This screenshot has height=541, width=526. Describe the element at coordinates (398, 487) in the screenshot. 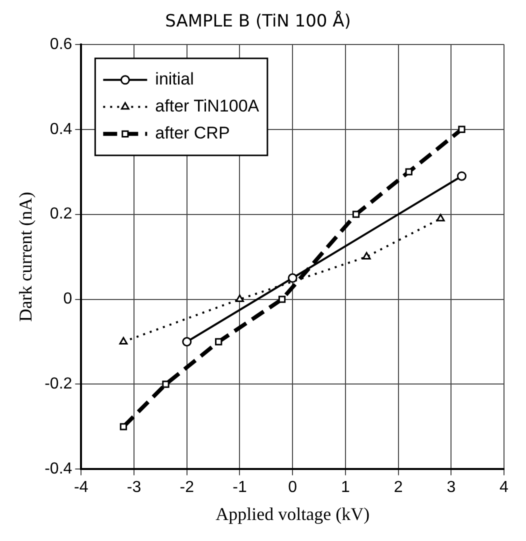

I see `x-tick-label: 2` at that location.